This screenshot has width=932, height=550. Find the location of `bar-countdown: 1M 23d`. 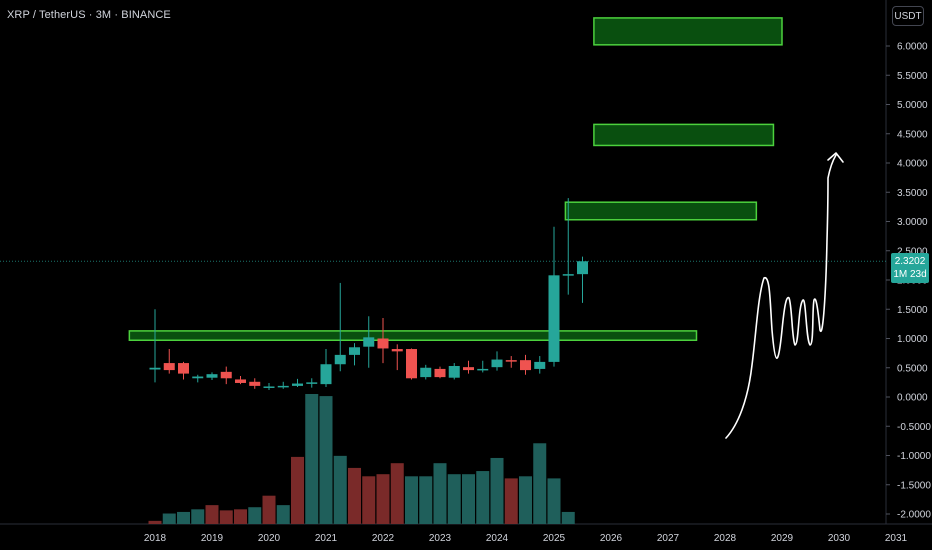

bar-countdown: 1M 23d is located at coordinates (910, 274).